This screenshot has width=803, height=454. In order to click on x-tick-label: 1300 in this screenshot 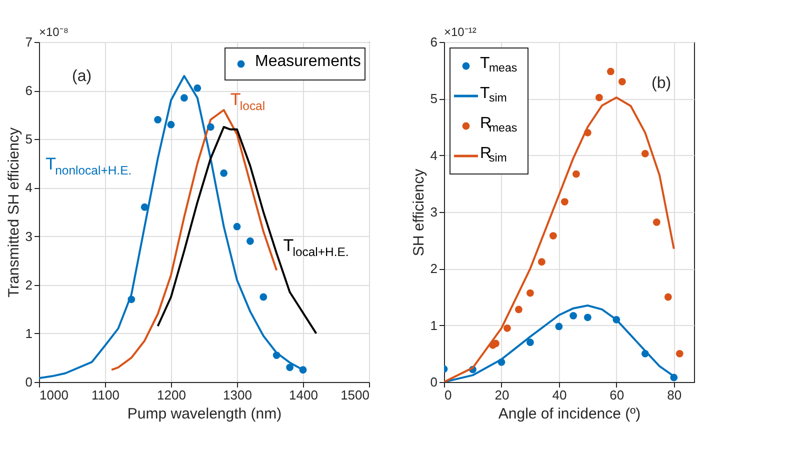, I will do `click(237, 395)`.